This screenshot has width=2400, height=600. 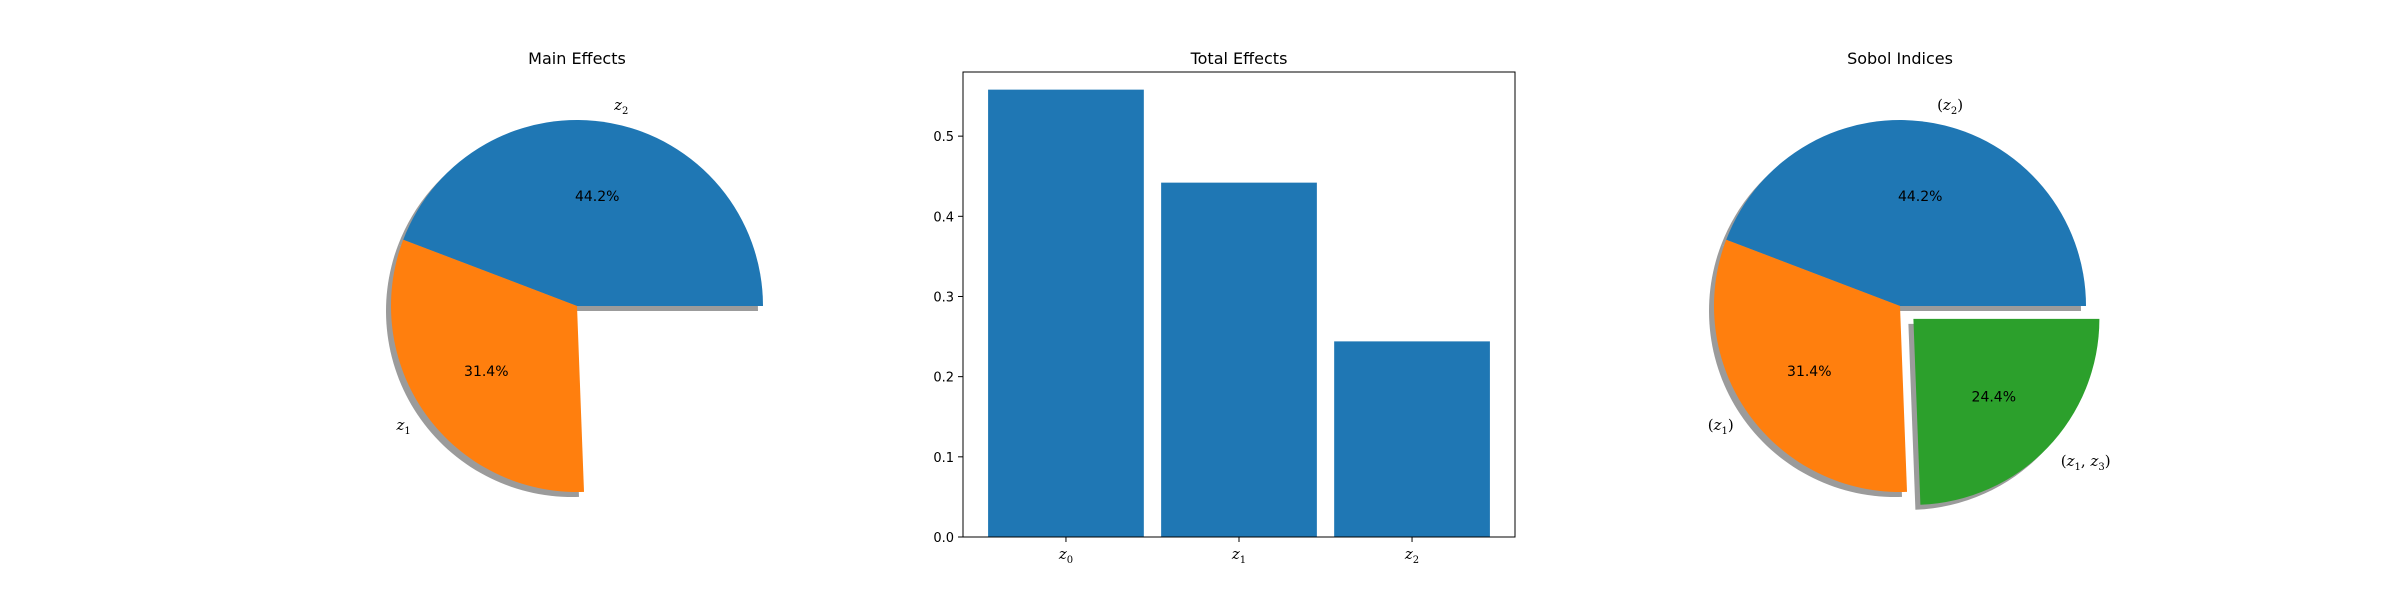 I want to click on y-tick-label: 0.2, so click(x=943, y=378).